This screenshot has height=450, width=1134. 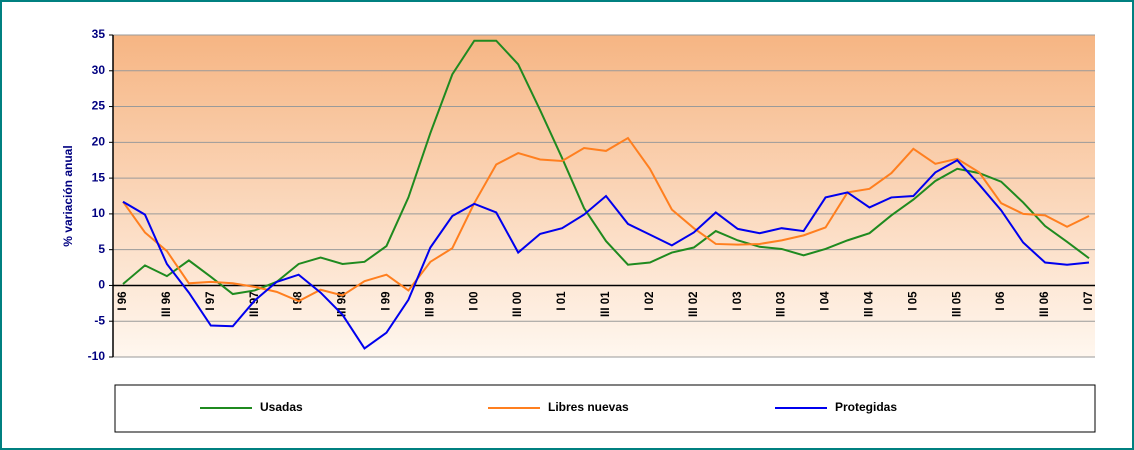 What do you see at coordinates (694, 304) in the screenshot?
I see `x-tick-label: III 02` at bounding box center [694, 304].